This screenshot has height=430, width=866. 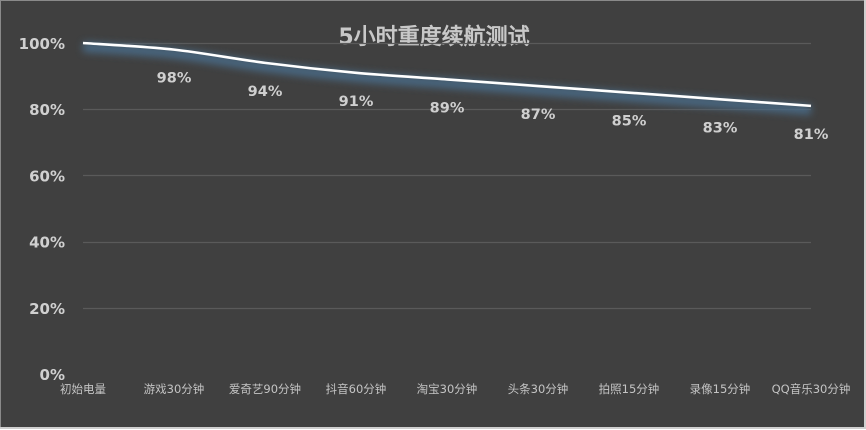 I want to click on y-axis-tick-labels: 100%80%60%40%20%0%, so click(x=42, y=209).